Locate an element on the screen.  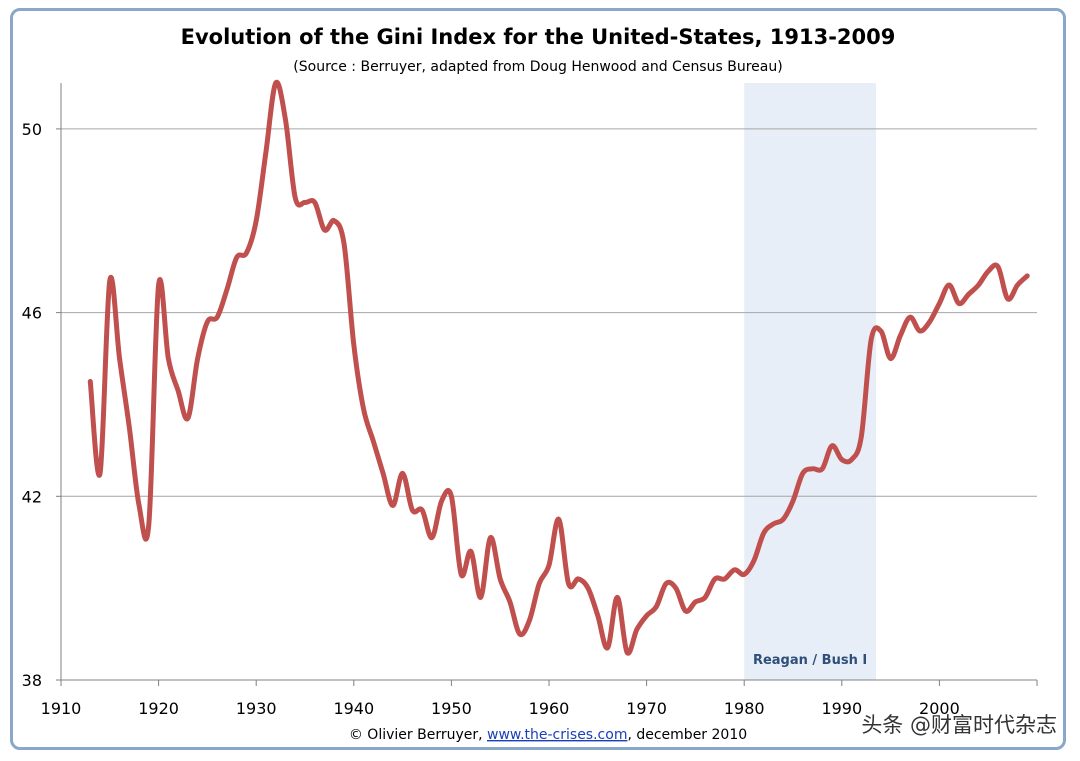
y-tick-label: 46 is located at coordinates (32, 313).